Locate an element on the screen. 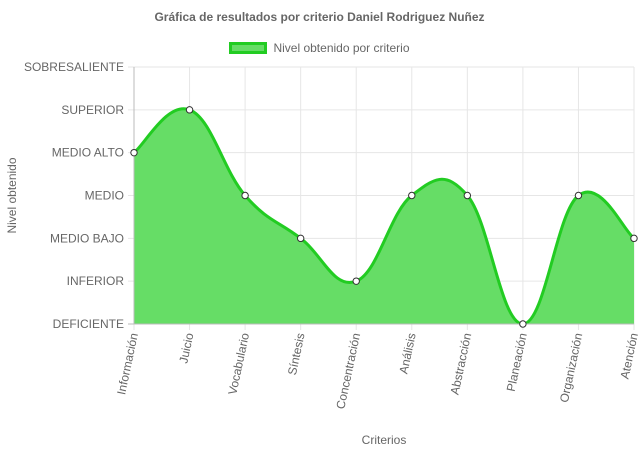 This screenshot has height=452, width=639. x-tick-label: Vocabulario is located at coordinates (238, 363).